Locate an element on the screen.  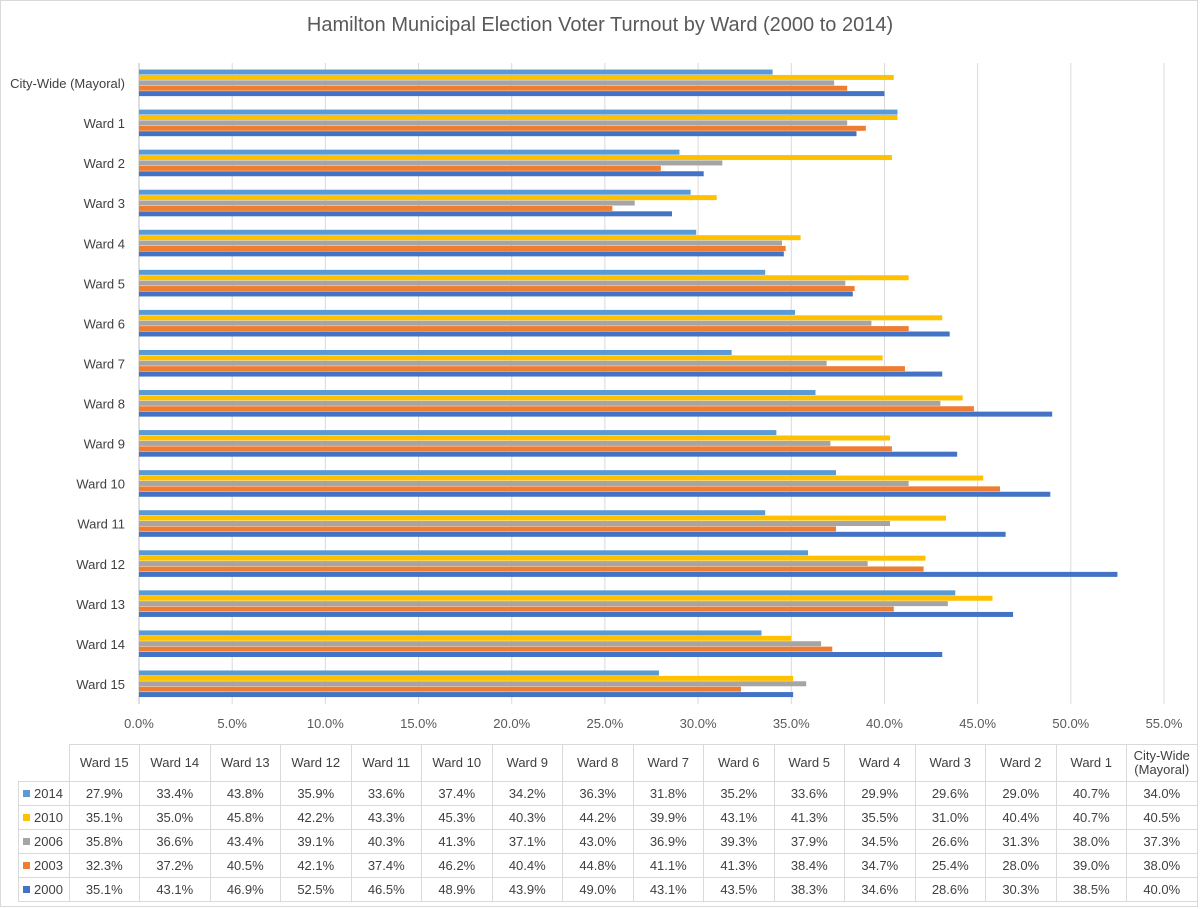
table-column-header: Ward 10 is located at coordinates (457, 763).